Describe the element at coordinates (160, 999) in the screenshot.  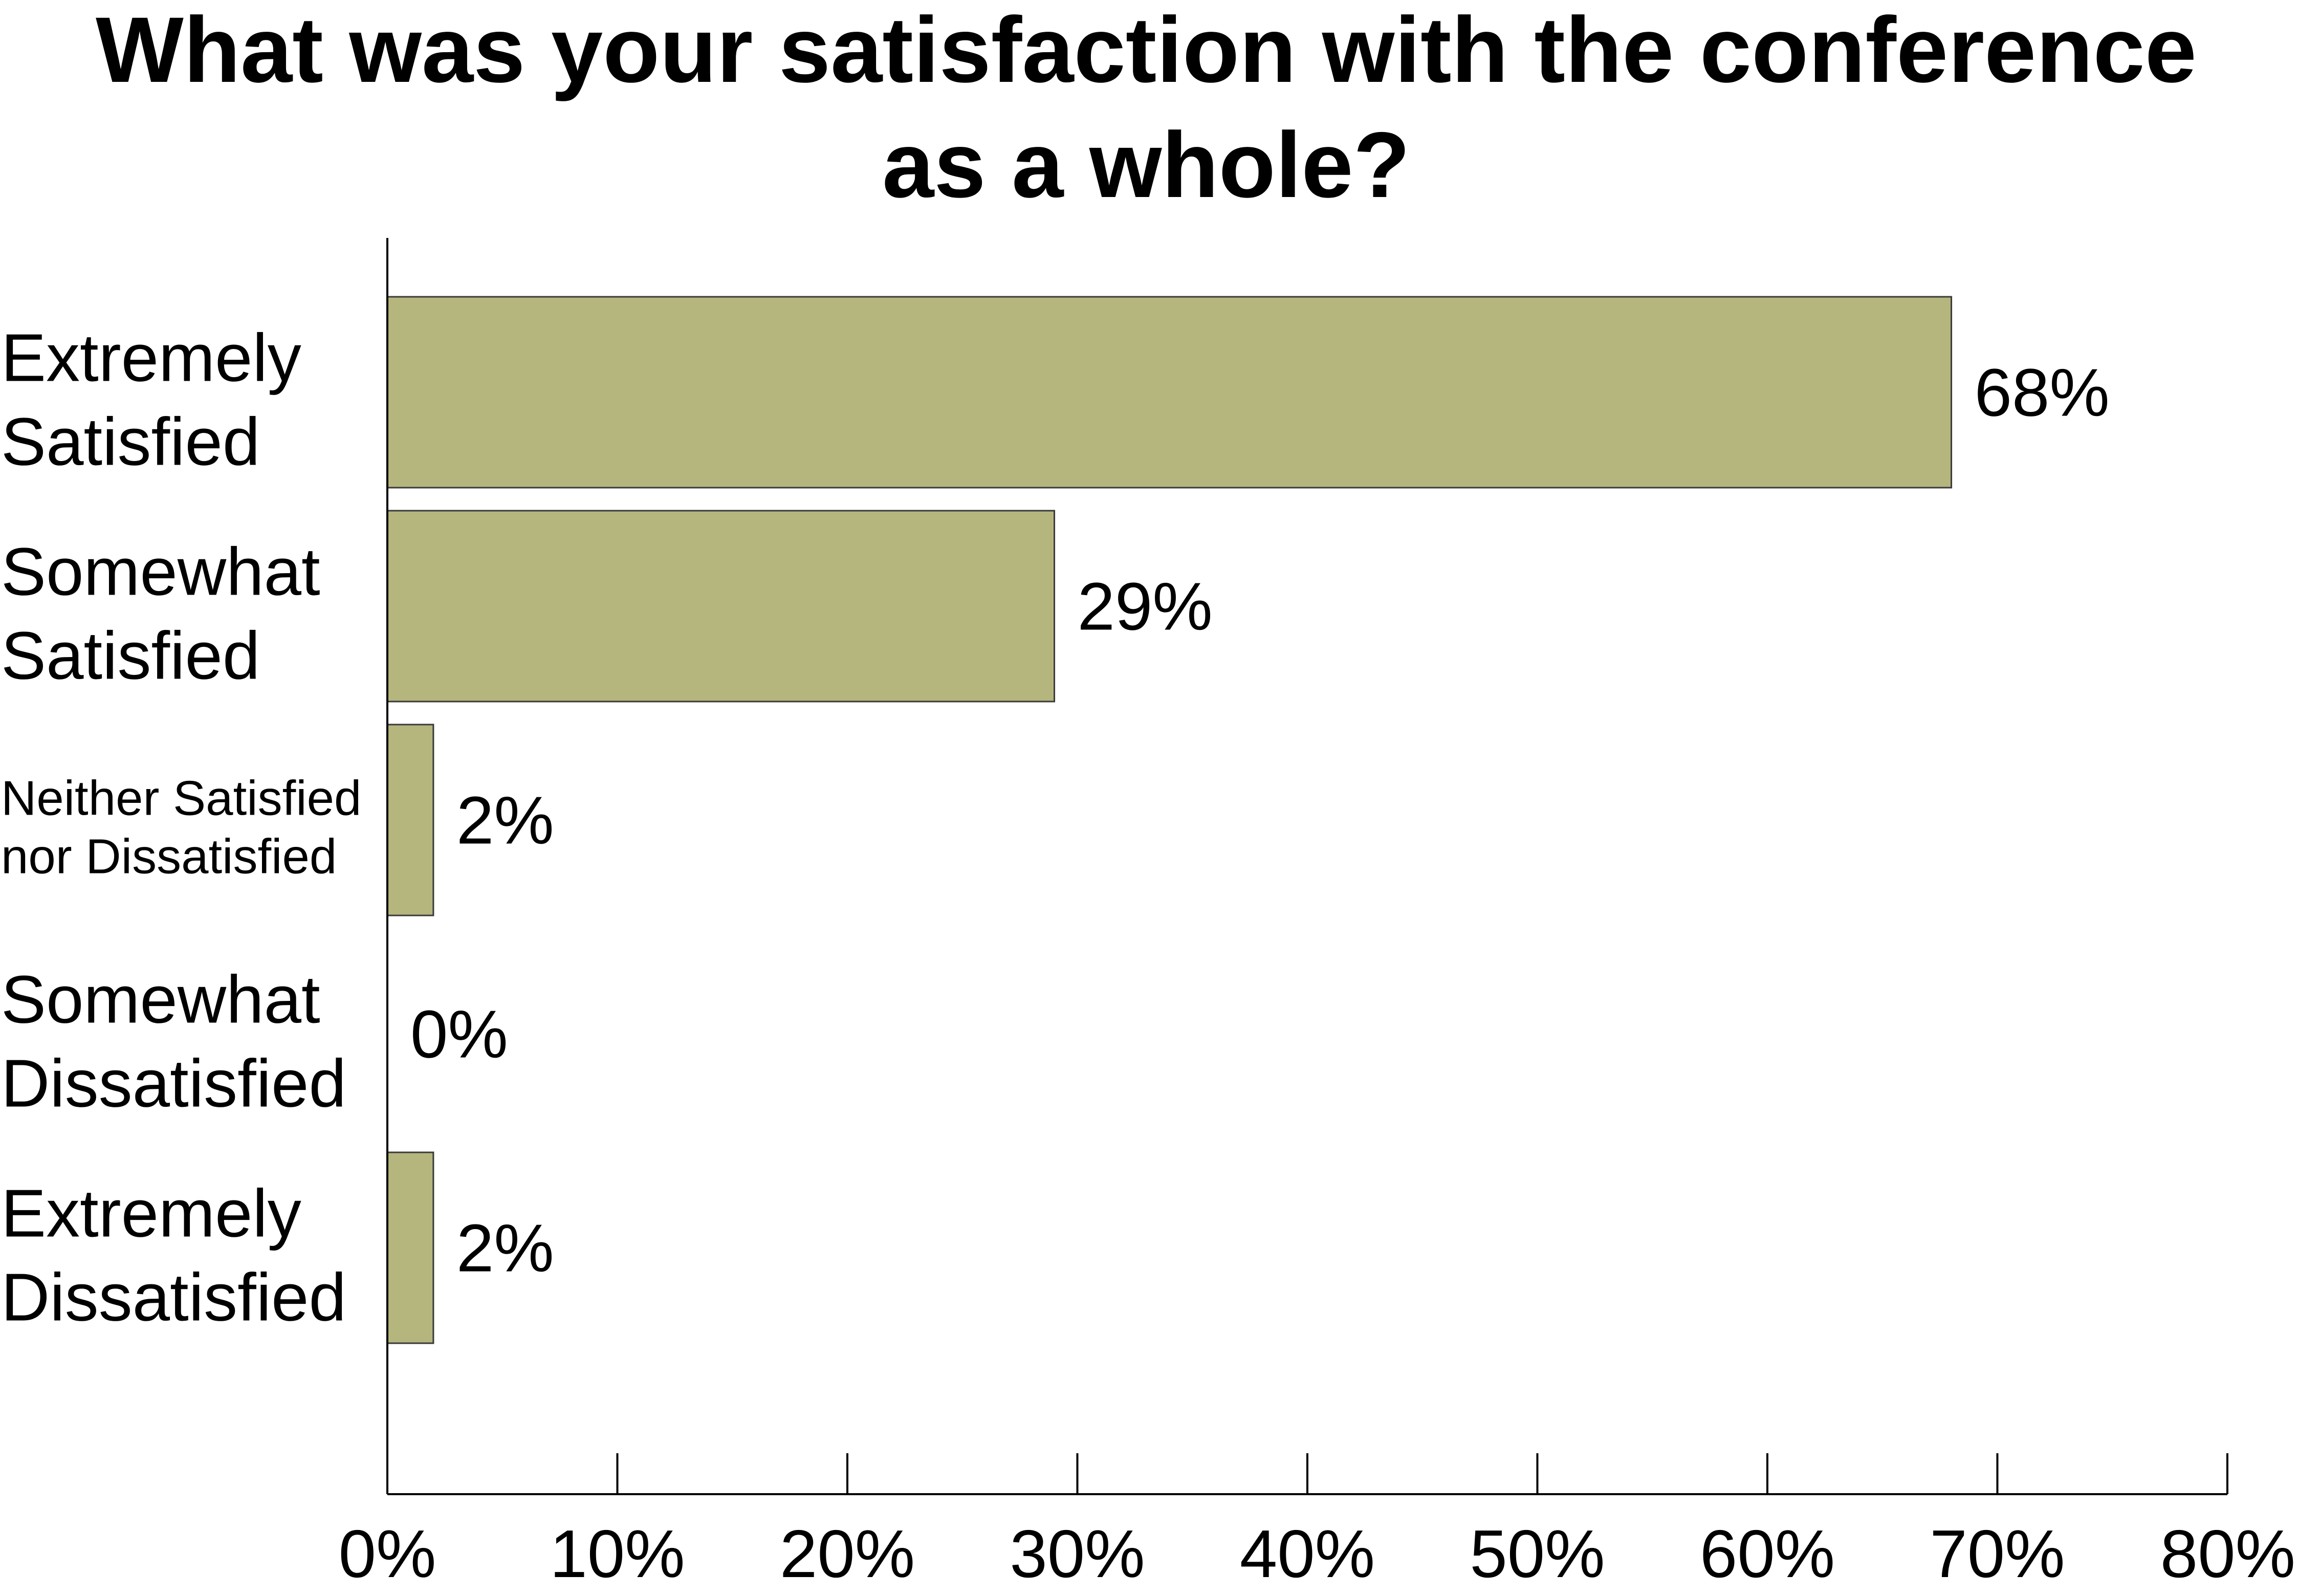
I see `category-label-3-line-0: Somewhat` at that location.